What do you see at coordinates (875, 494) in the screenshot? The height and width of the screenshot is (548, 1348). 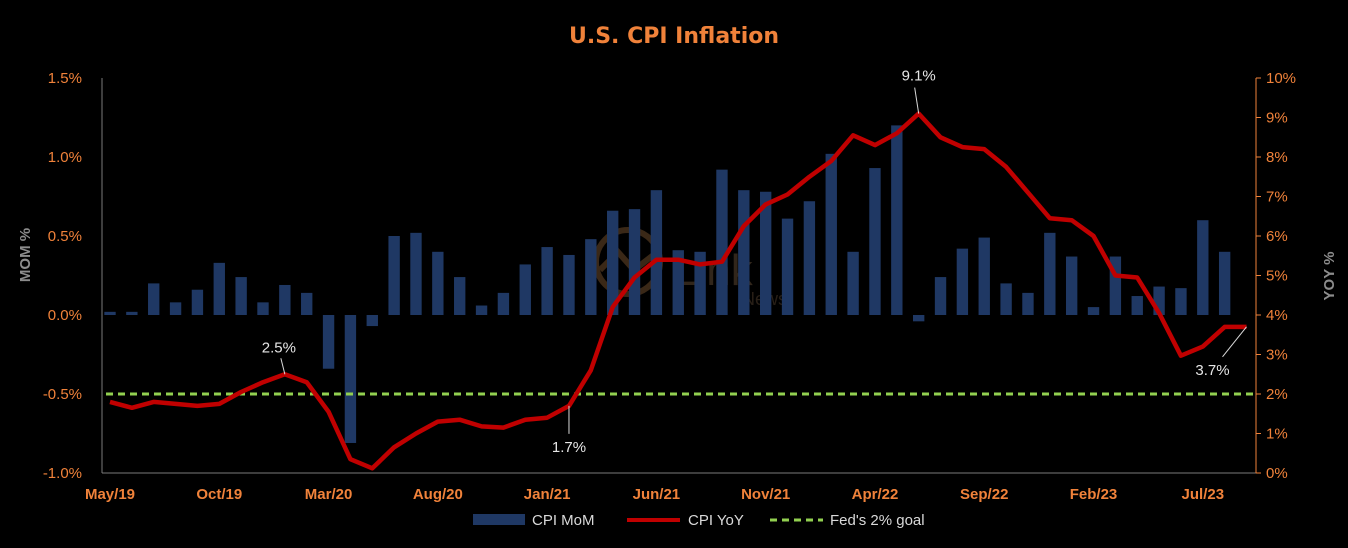 I see `x-tick-label: Apr/22` at bounding box center [875, 494].